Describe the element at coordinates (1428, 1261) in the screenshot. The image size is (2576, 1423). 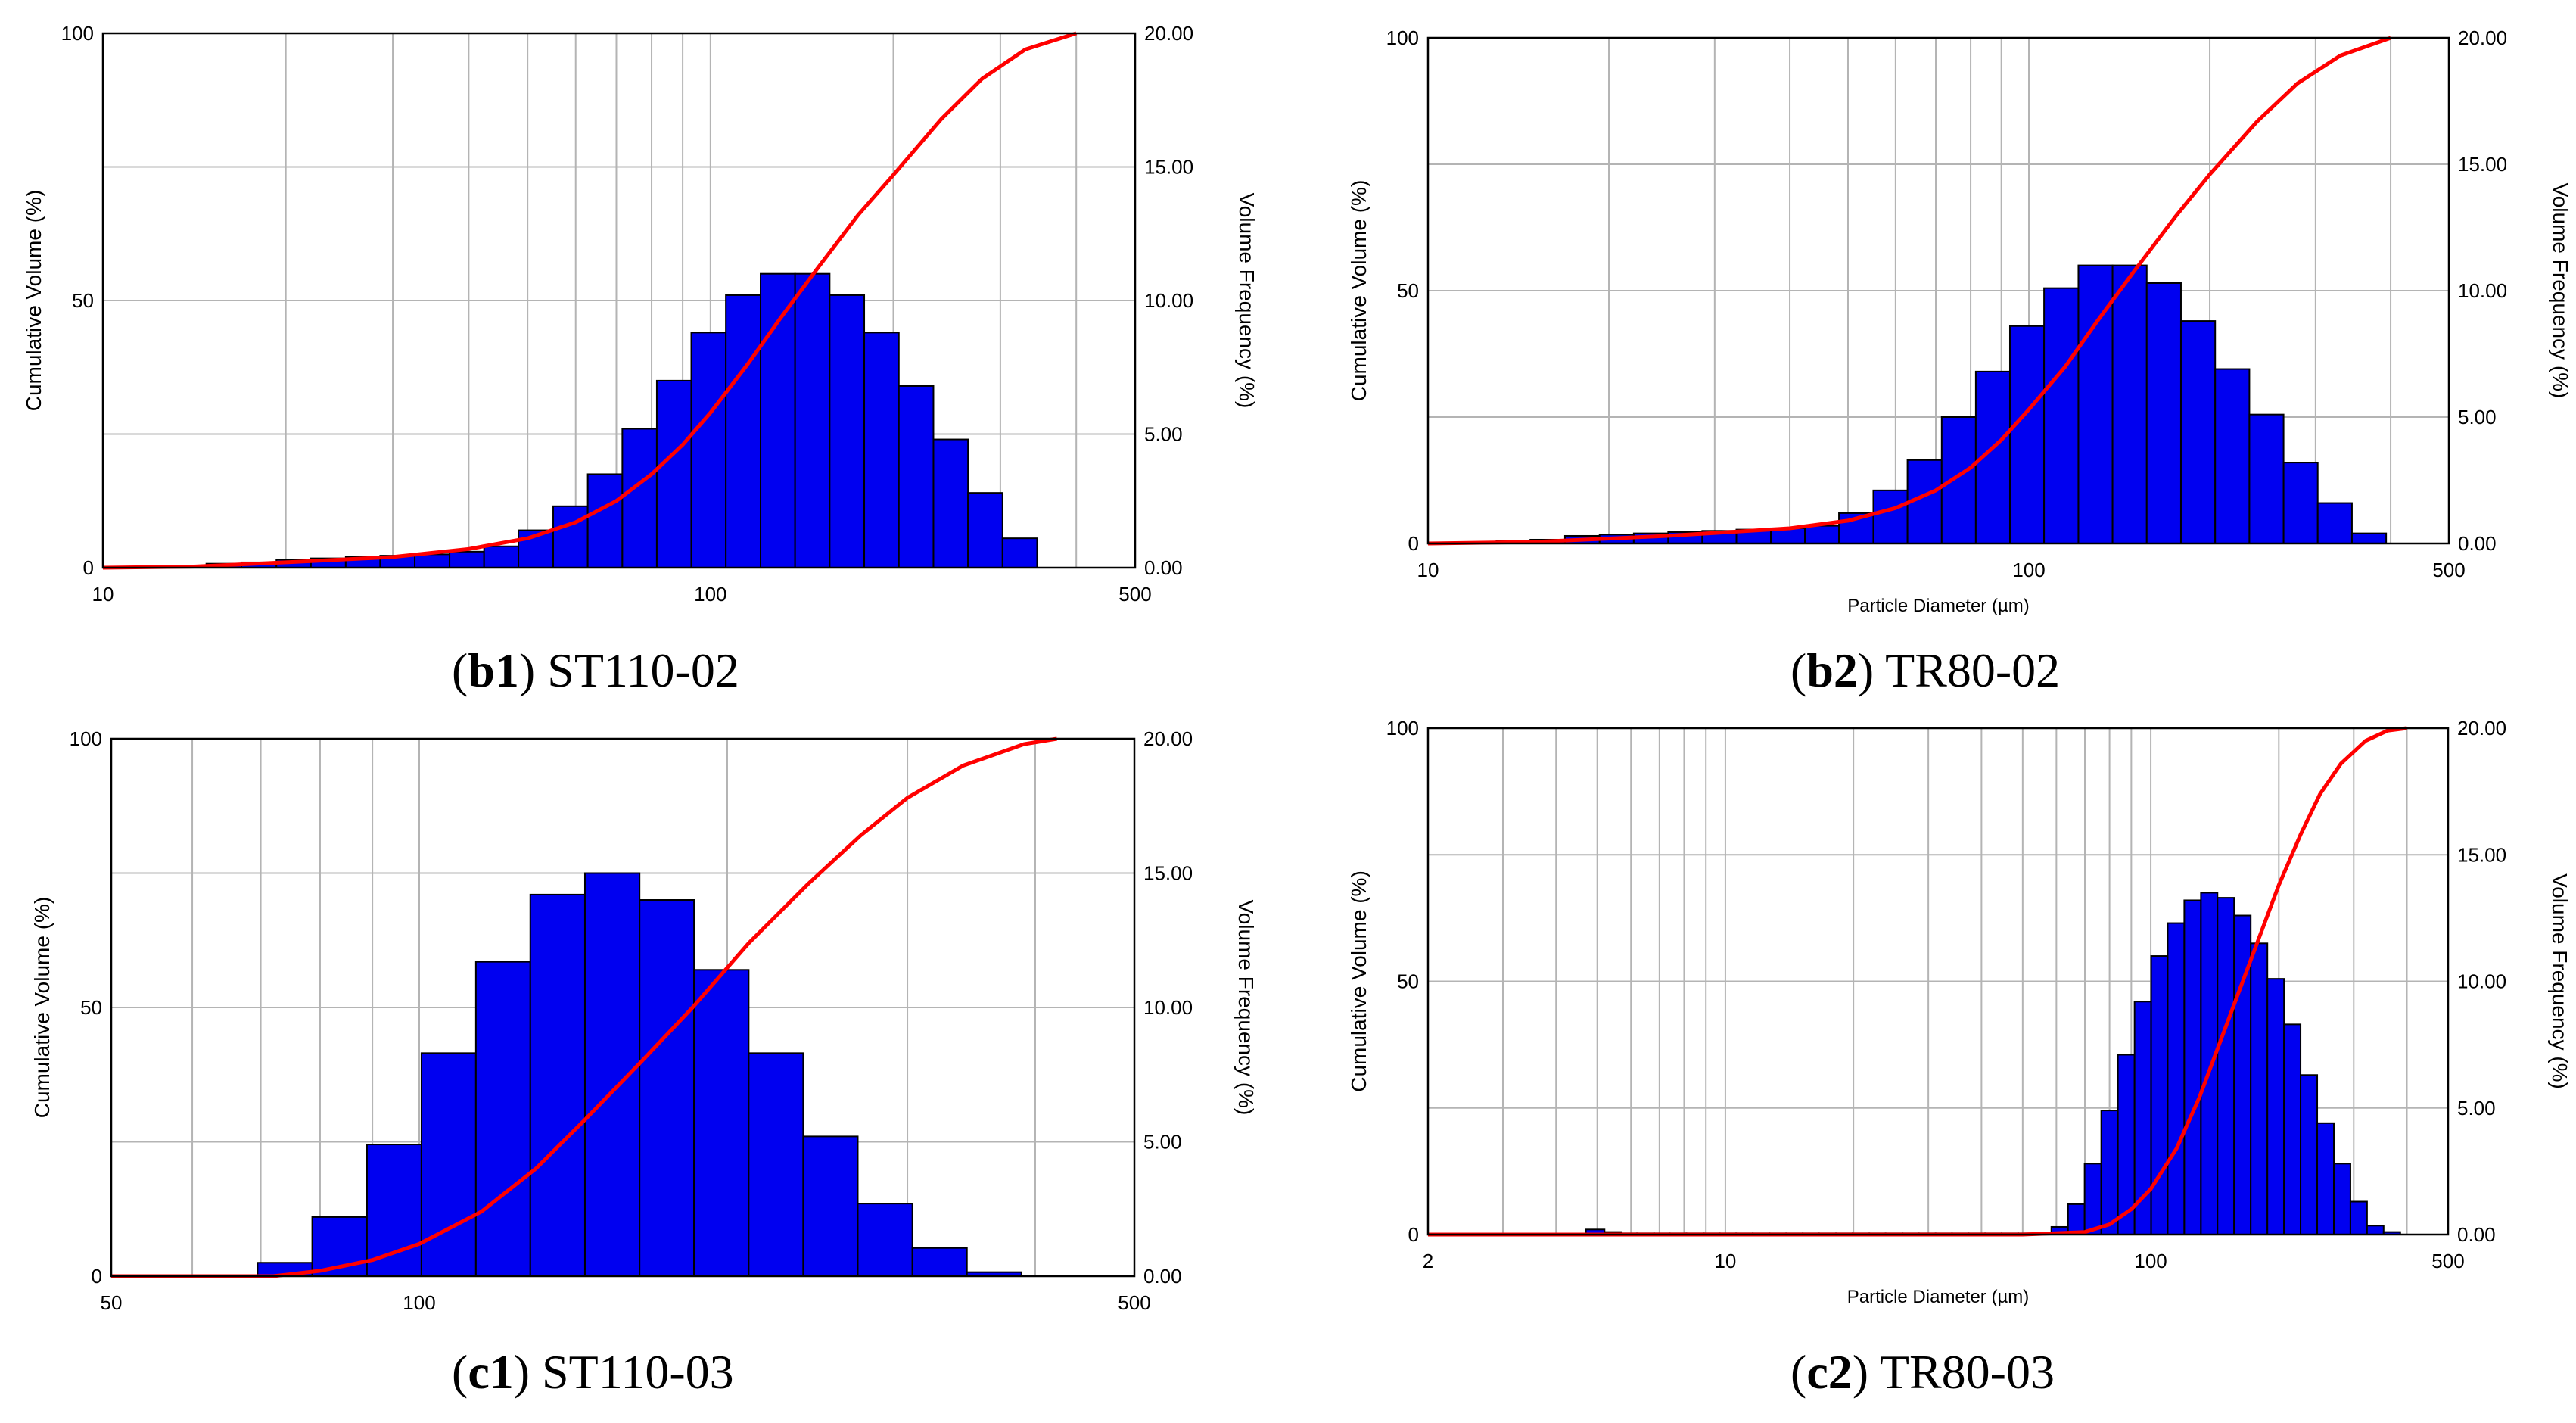
I see `x-tick-label: 2` at that location.